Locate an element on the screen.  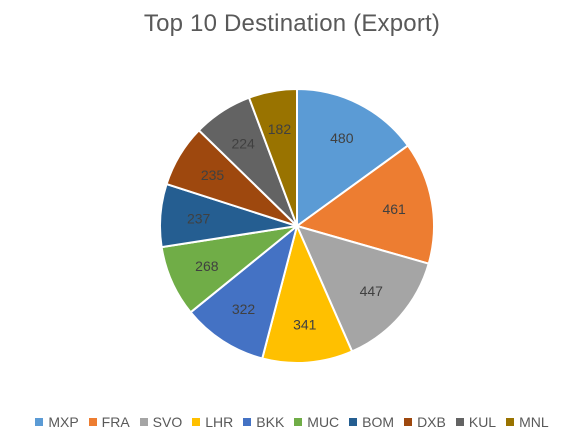
legend-item-mxp: MXP is located at coordinates (57, 422).